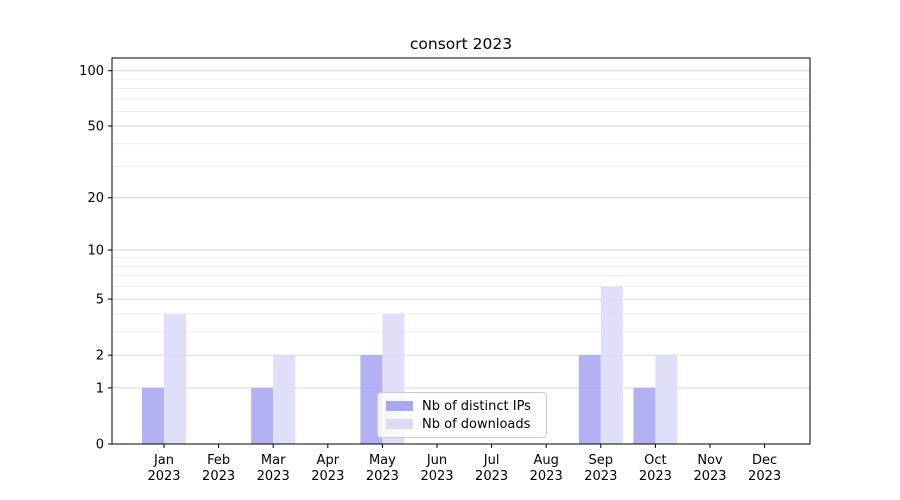  I want to click on x-tick-label-month: Jul, so click(491, 460).